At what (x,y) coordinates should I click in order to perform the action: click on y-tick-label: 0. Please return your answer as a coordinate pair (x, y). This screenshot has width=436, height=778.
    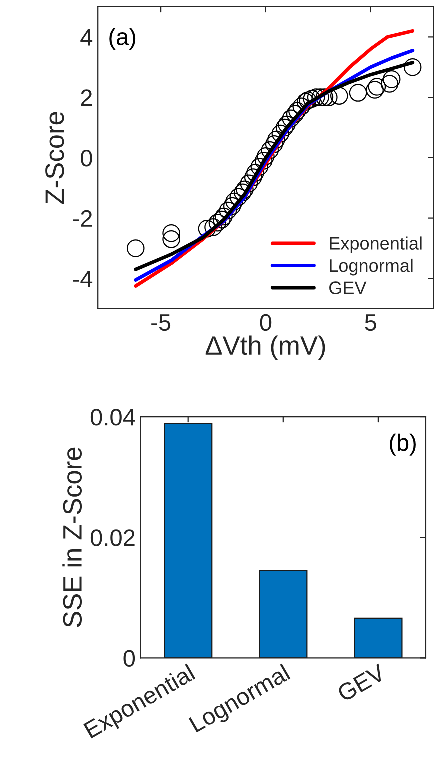
    Looking at the image, I should click on (86, 158).